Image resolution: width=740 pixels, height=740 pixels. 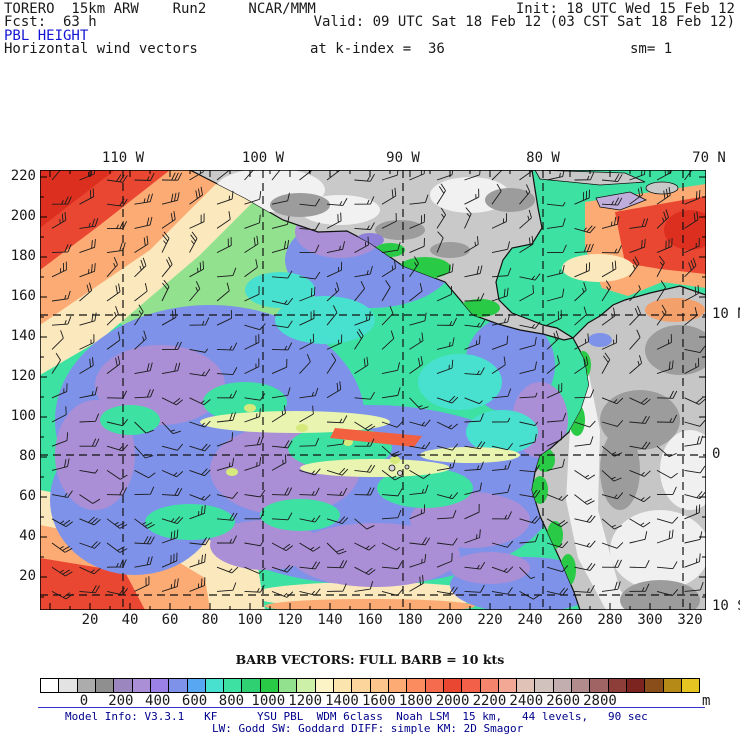 I want to click on colorbar-tick-label: 2200, so click(x=489, y=701).